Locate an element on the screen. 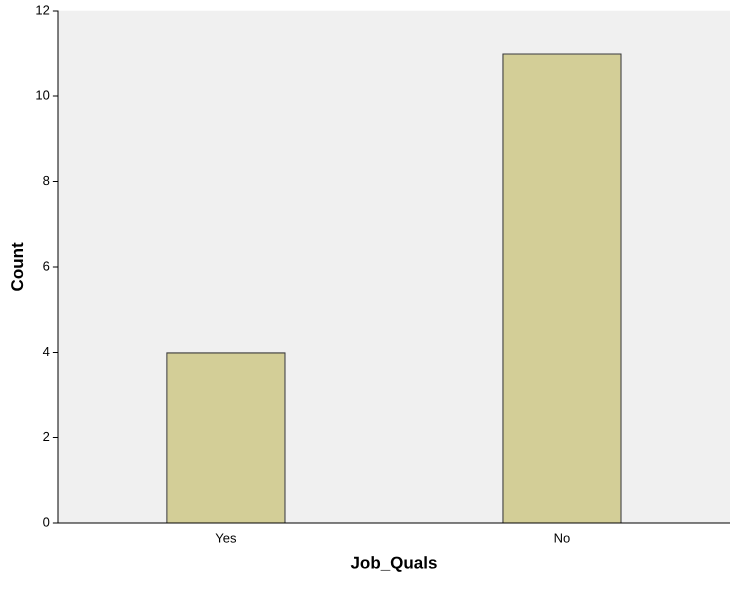  y-tick-label: 0 is located at coordinates (46, 522).